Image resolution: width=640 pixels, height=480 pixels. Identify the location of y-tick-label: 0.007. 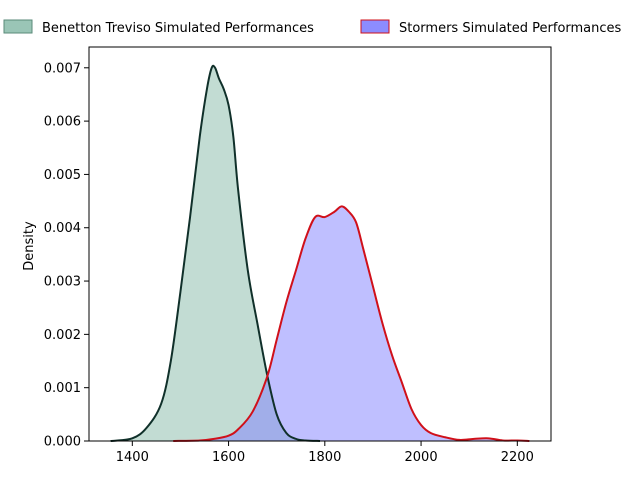
(62, 68).